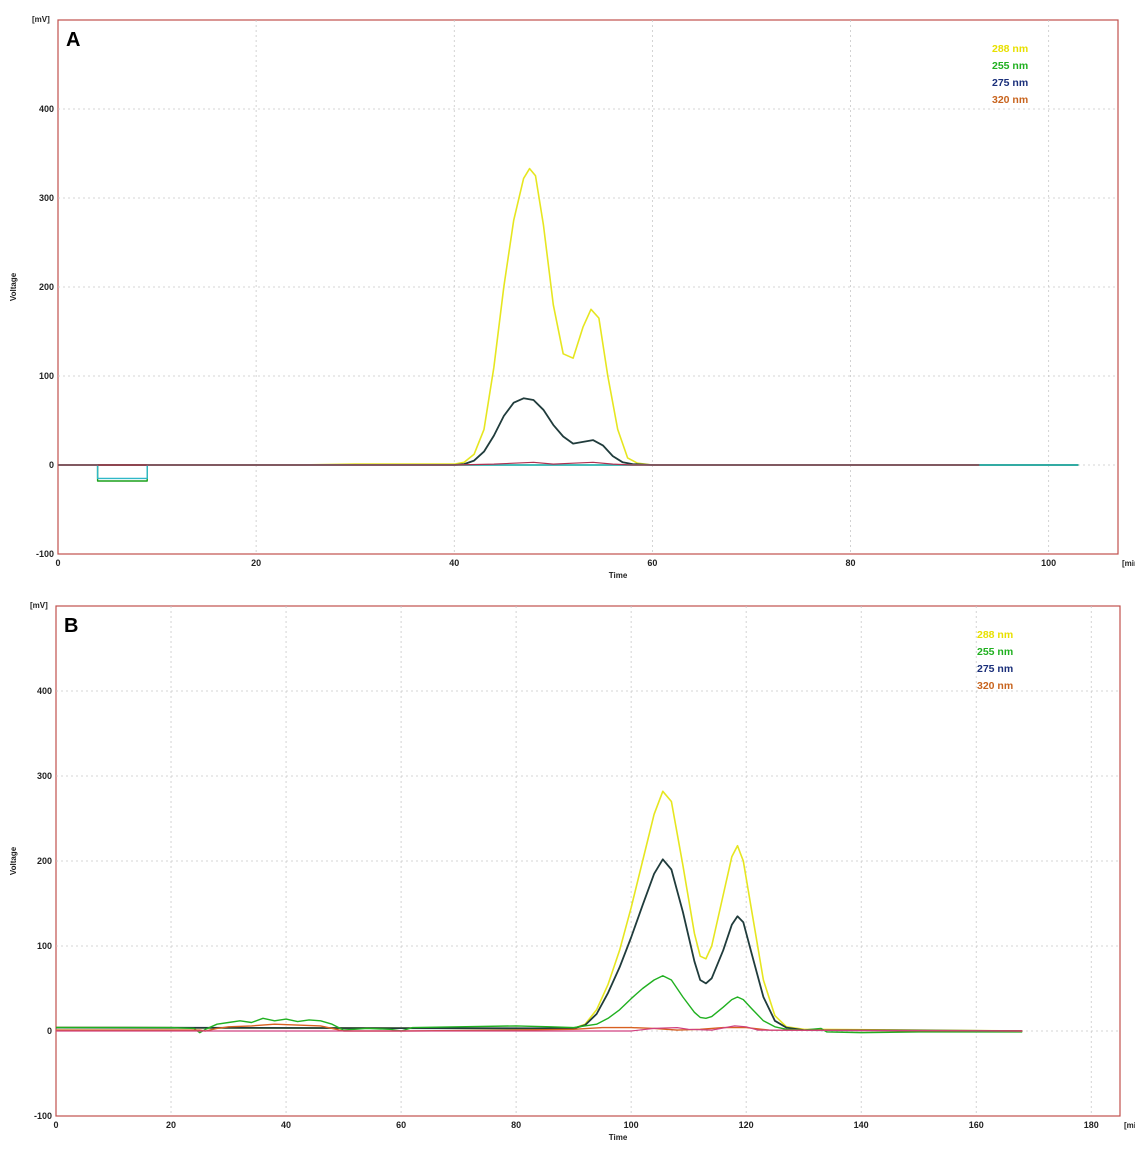  I want to click on x-tick-label: 160, so click(976, 1125).